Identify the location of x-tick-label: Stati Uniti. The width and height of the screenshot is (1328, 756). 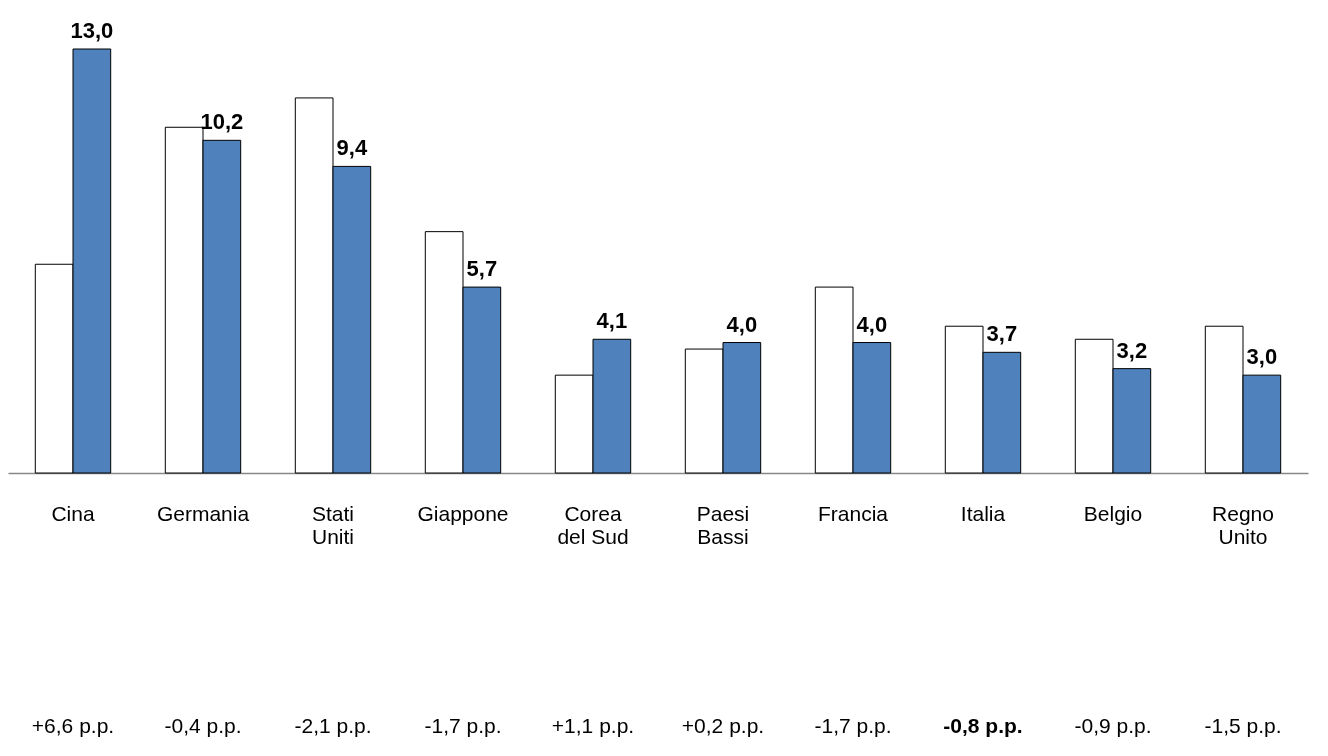
(333, 524).